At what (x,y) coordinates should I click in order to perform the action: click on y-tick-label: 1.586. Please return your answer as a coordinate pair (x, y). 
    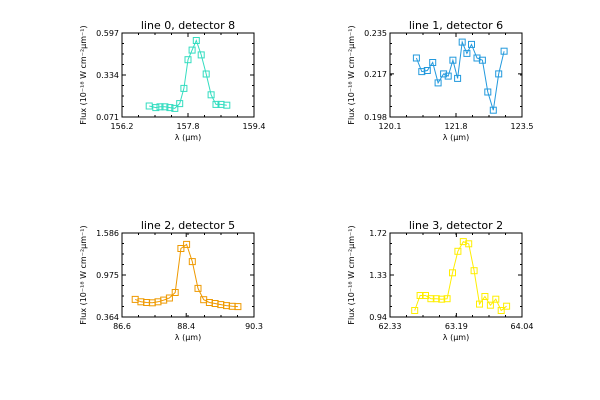
    Looking at the image, I should click on (107, 233).